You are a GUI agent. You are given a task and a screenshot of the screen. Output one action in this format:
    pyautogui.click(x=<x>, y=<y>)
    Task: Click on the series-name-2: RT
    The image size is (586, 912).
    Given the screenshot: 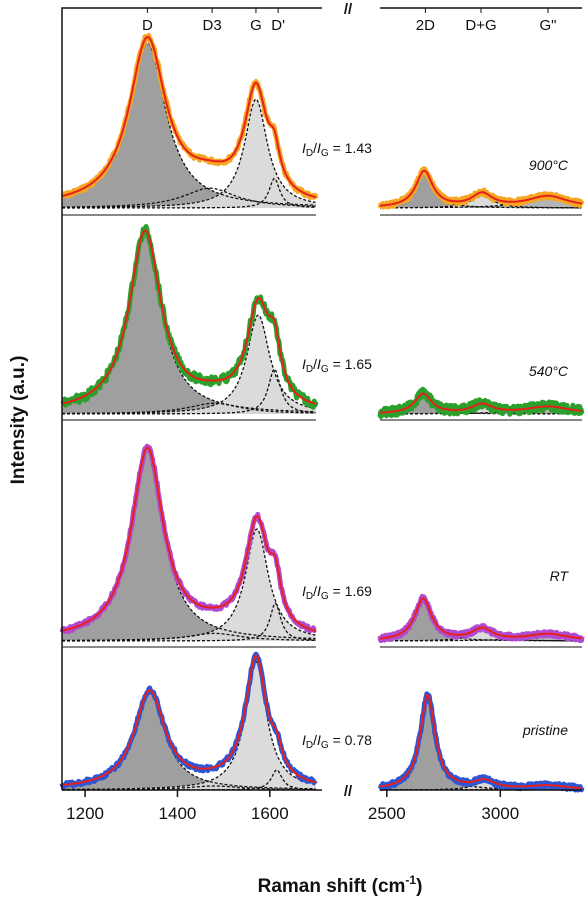 What is the action you would take?
    pyautogui.click(x=560, y=576)
    